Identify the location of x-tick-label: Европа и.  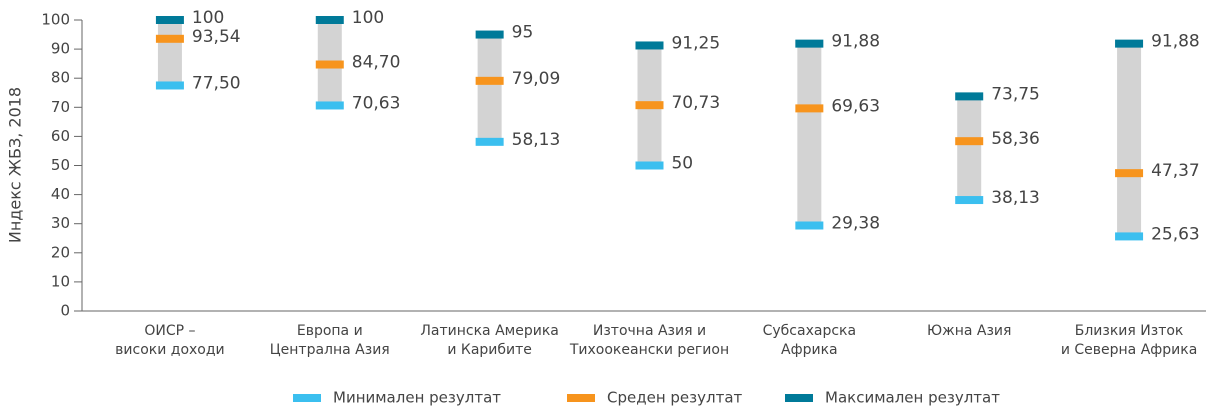
(330, 331).